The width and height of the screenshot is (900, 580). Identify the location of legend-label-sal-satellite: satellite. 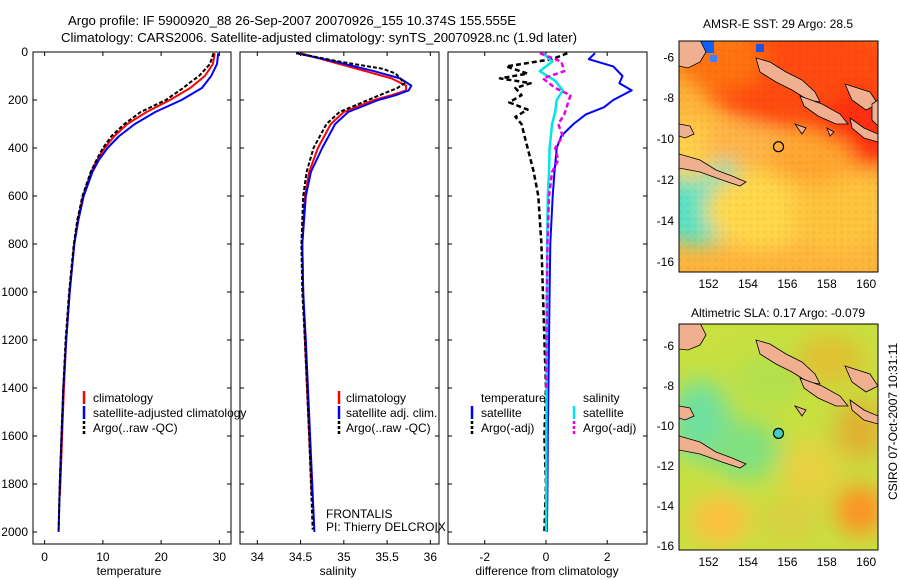
(603, 413).